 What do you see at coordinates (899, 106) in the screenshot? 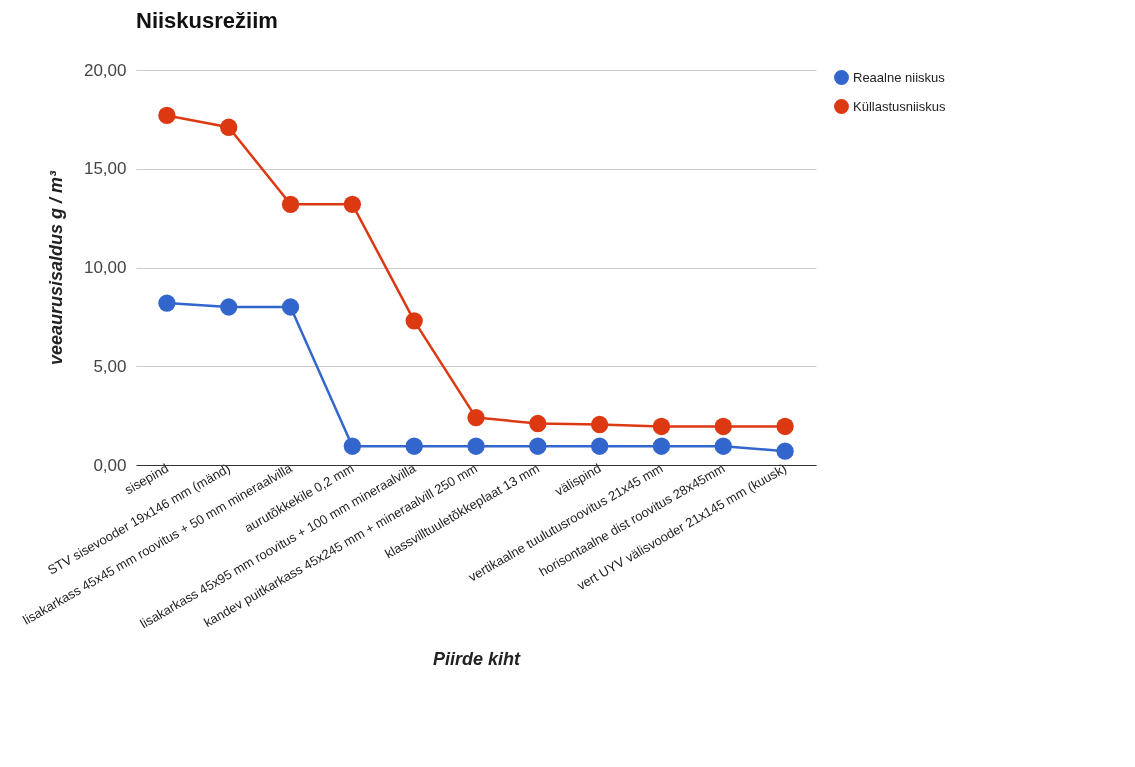
I see `legend-label: Küllastusniiskus` at bounding box center [899, 106].